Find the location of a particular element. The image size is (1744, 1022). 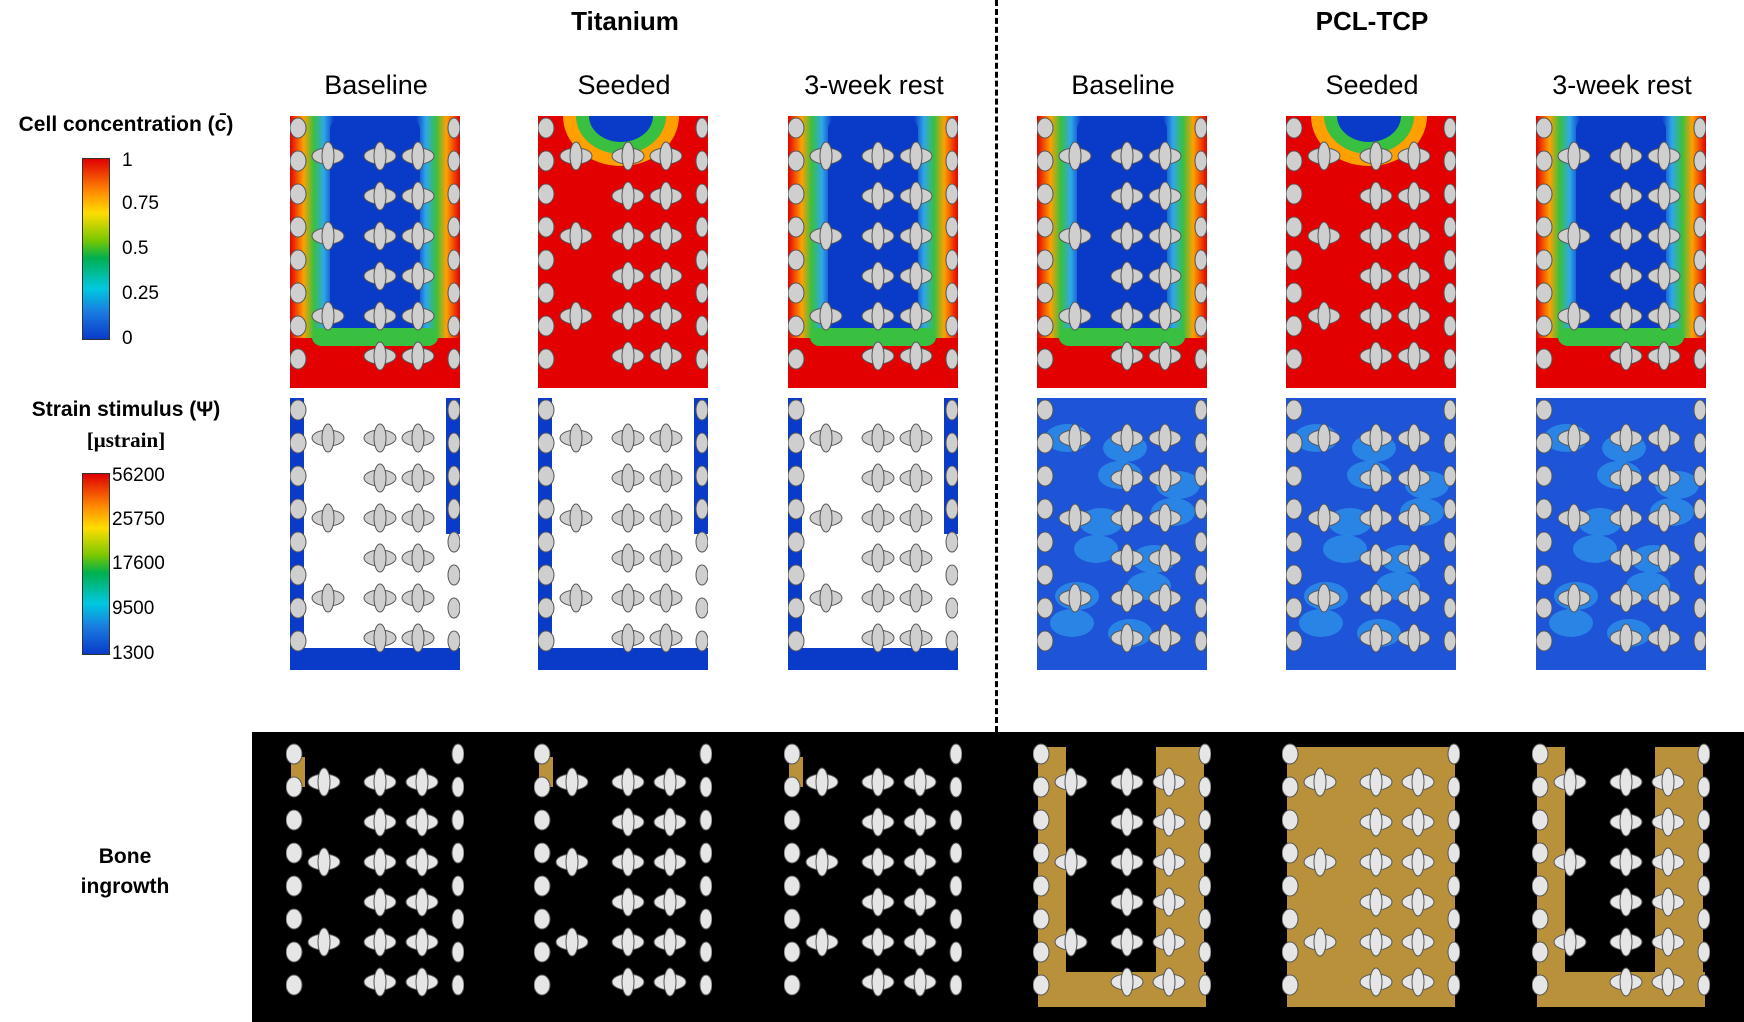

strain-tick: 9500 is located at coordinates (133, 608).